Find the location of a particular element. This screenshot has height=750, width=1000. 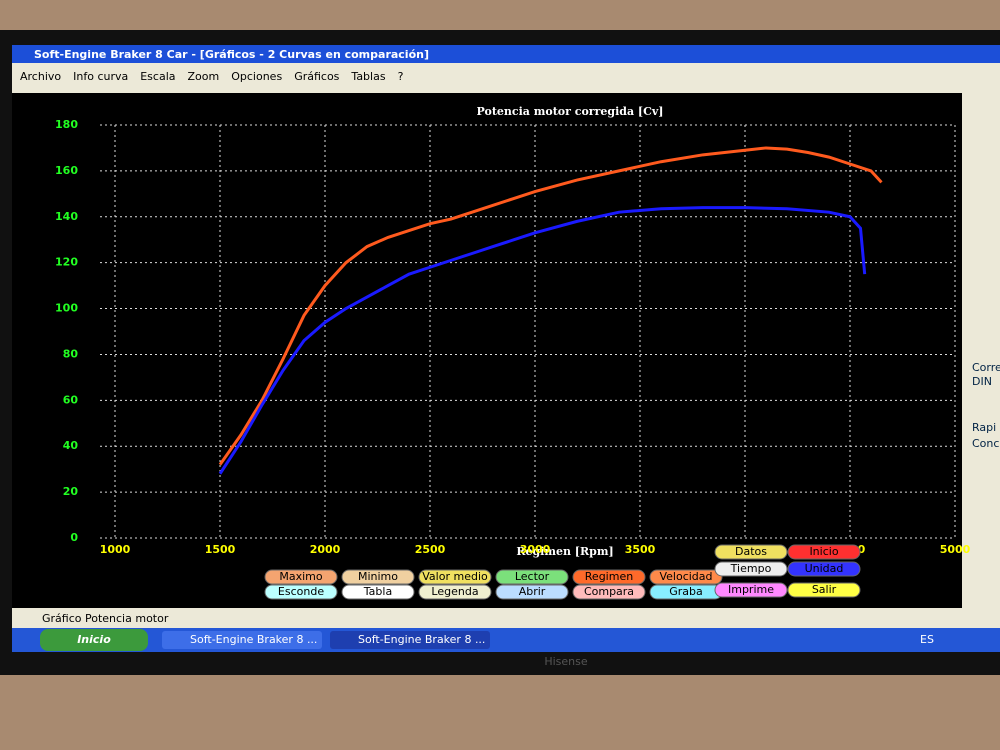

side-label: Conc is located at coordinates (985, 443).